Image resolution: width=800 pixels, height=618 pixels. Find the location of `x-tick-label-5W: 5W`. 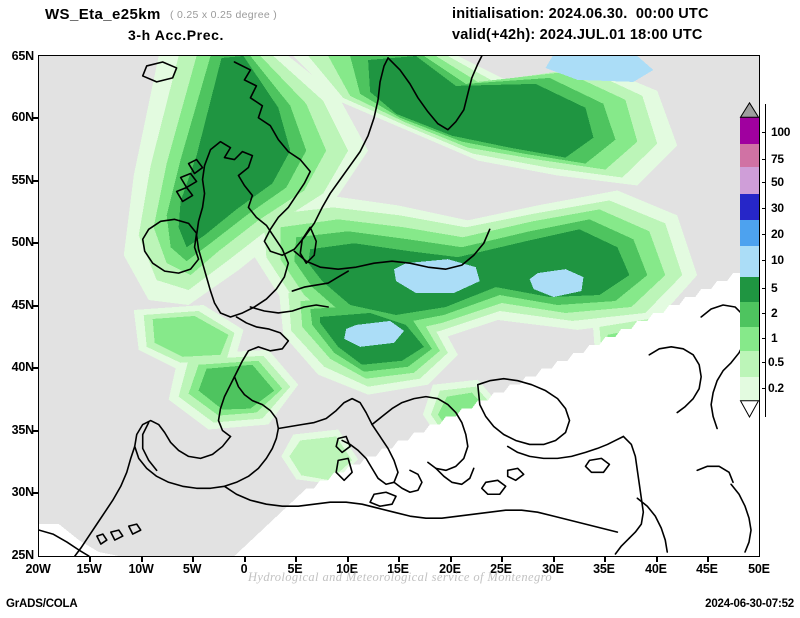

x-tick-label-5W: 5W is located at coordinates (192, 569).